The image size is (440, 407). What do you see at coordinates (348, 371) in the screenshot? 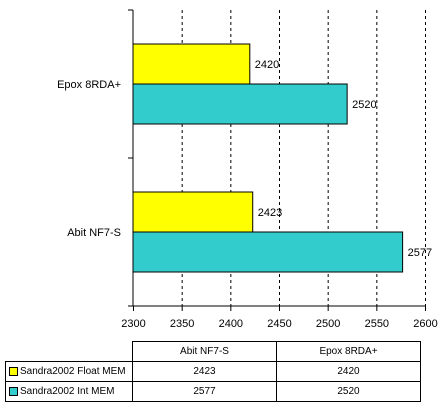
I see `table-cell: 2420` at bounding box center [348, 371].